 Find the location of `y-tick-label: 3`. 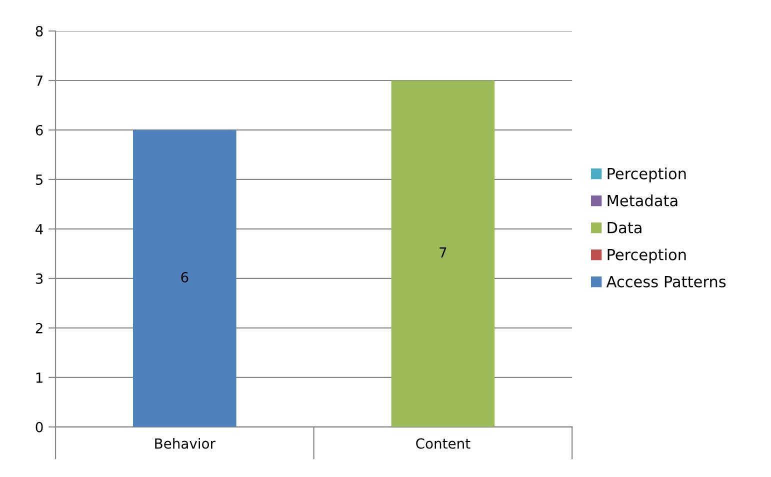

y-tick-label: 3 is located at coordinates (39, 278).